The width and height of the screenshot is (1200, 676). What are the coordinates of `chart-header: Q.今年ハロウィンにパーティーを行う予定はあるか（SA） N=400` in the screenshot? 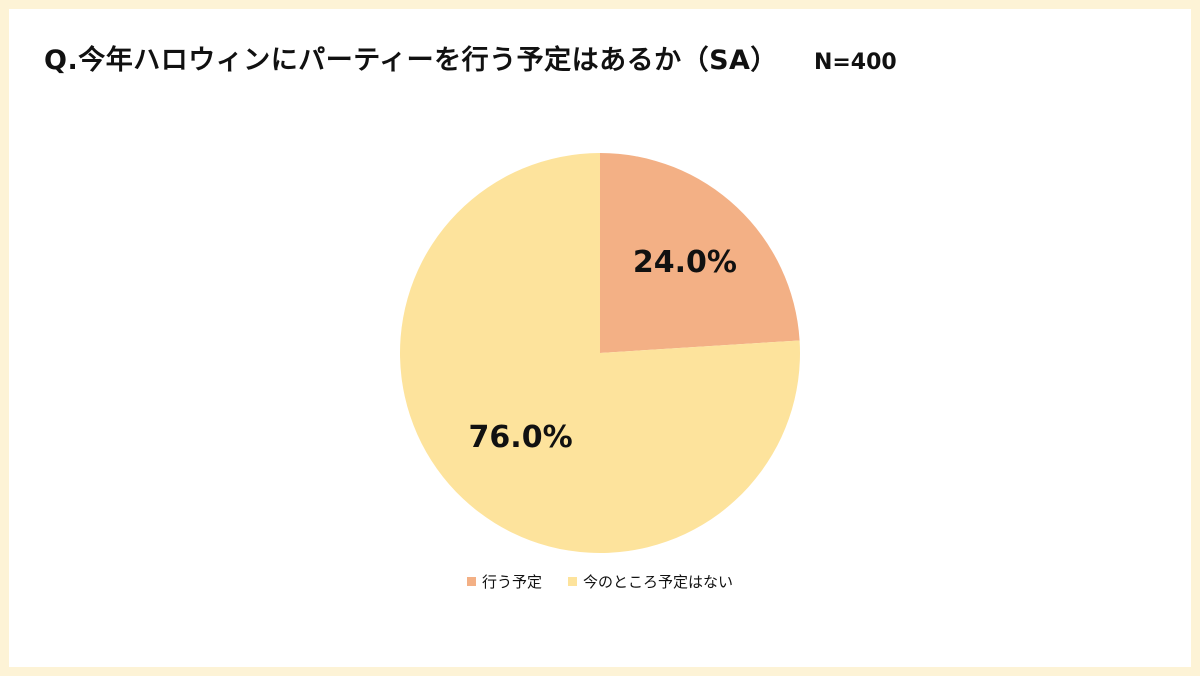 It's located at (470, 57).